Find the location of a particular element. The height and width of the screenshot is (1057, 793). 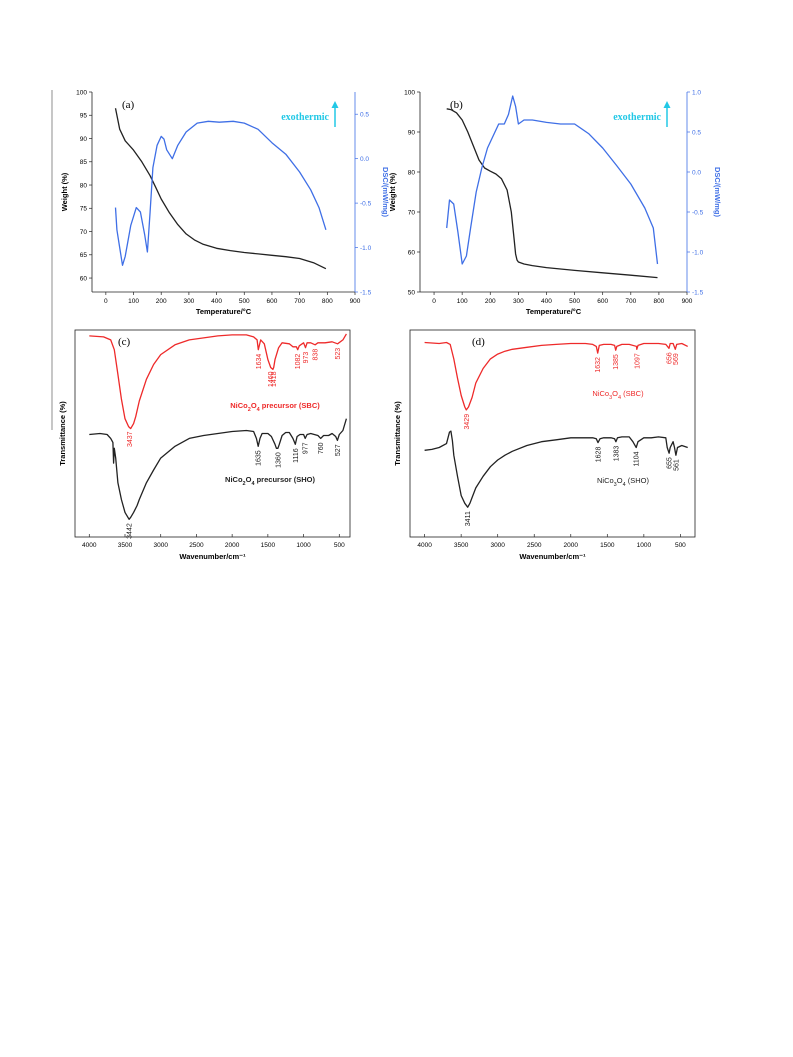

peak-label: 1385 is located at coordinates (616, 362).